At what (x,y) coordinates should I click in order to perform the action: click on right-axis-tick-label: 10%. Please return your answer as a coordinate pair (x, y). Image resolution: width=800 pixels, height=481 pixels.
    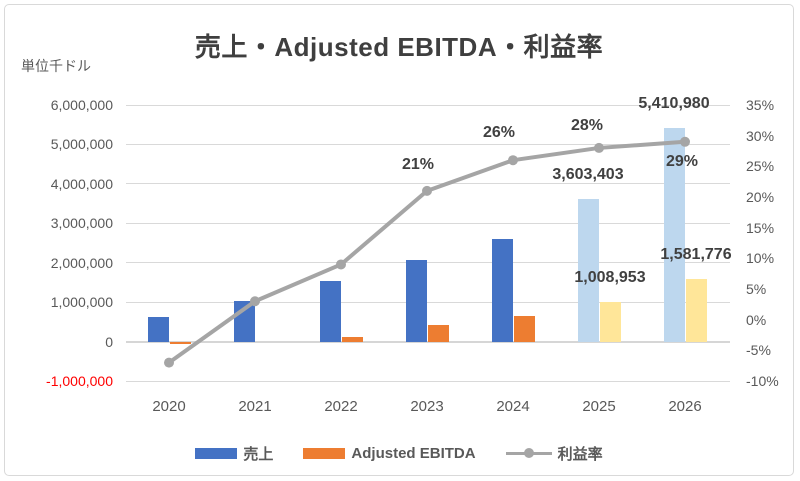
    Looking at the image, I should click on (760, 258).